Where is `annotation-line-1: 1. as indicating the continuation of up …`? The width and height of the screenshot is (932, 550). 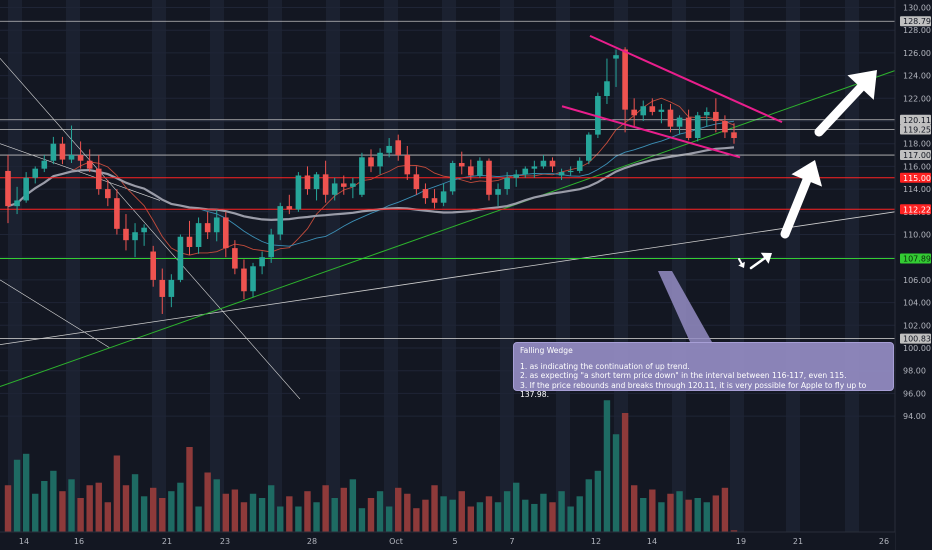 annotation-line-1: 1. as indicating the continuation of up … is located at coordinates (605, 366).